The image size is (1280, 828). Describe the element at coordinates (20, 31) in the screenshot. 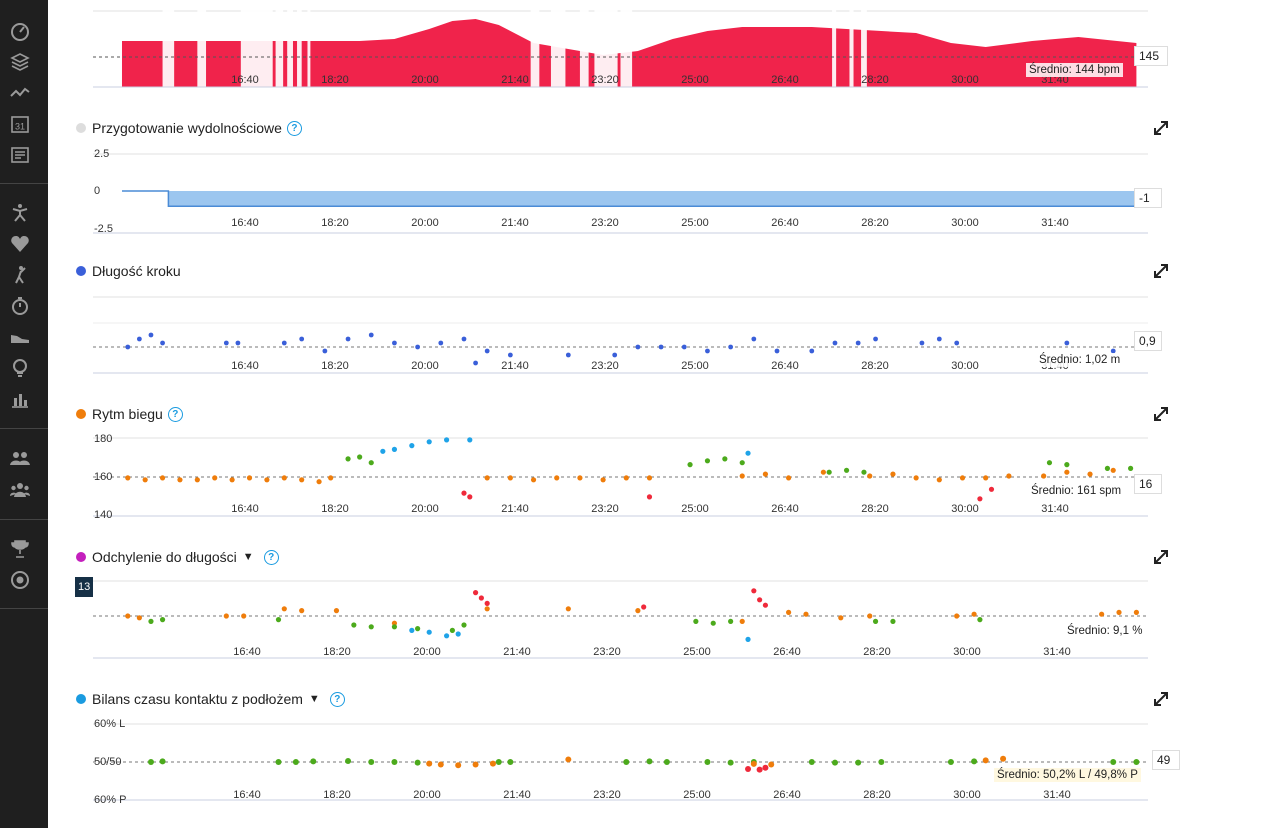

I see `dashboard-icon` at that location.